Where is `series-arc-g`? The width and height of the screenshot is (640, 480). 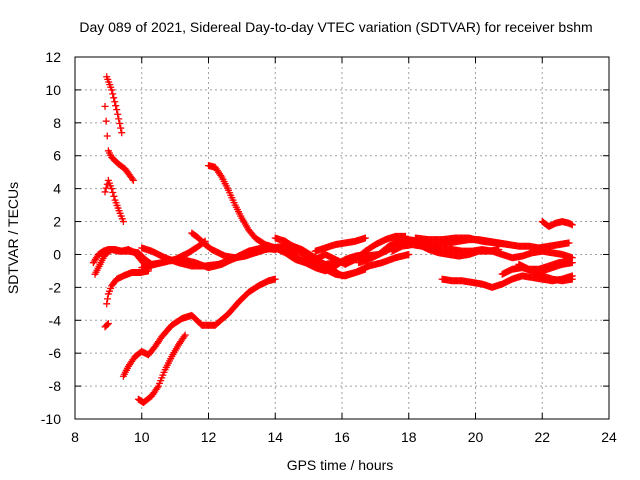 series-arc-g is located at coordinates (106, 325).